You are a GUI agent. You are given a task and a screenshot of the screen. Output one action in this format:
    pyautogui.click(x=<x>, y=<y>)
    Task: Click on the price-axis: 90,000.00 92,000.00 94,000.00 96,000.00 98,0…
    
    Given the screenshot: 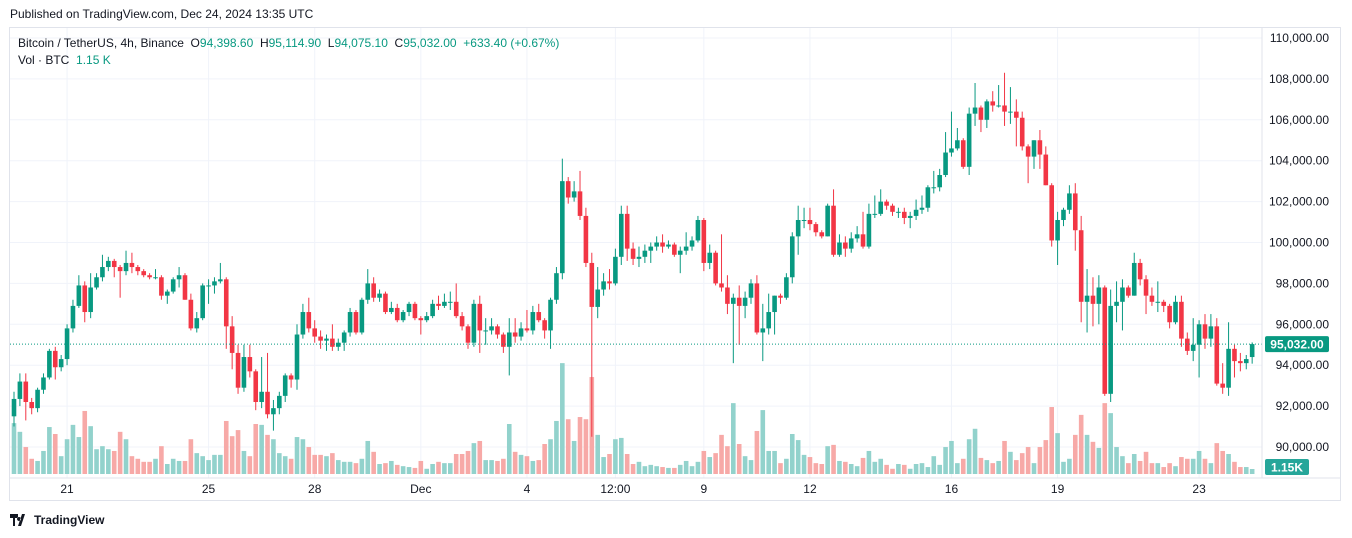 What is the action you would take?
    pyautogui.click(x=1295, y=253)
    